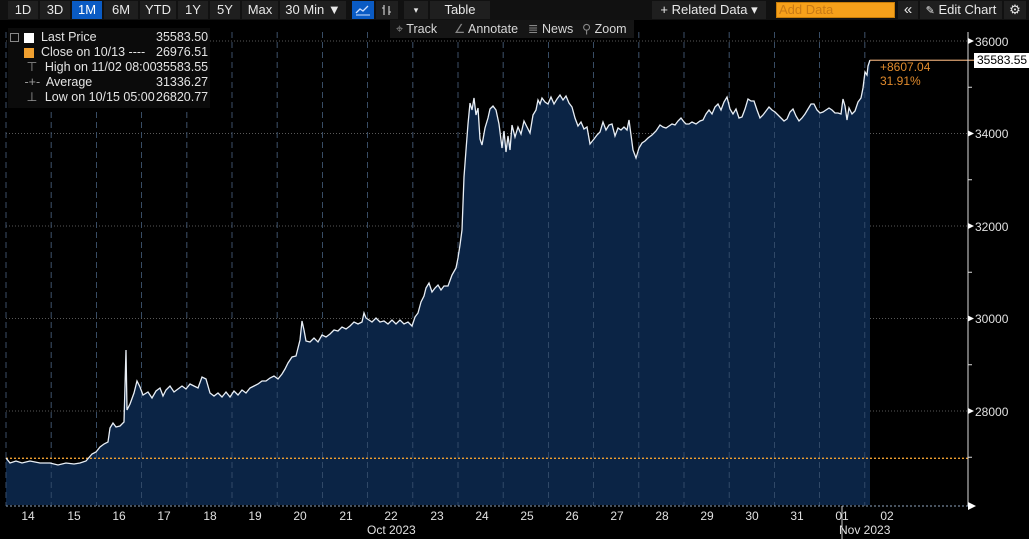  What do you see at coordinates (193, 10) in the screenshot?
I see `range-1y-button: 1Y` at bounding box center [193, 10].